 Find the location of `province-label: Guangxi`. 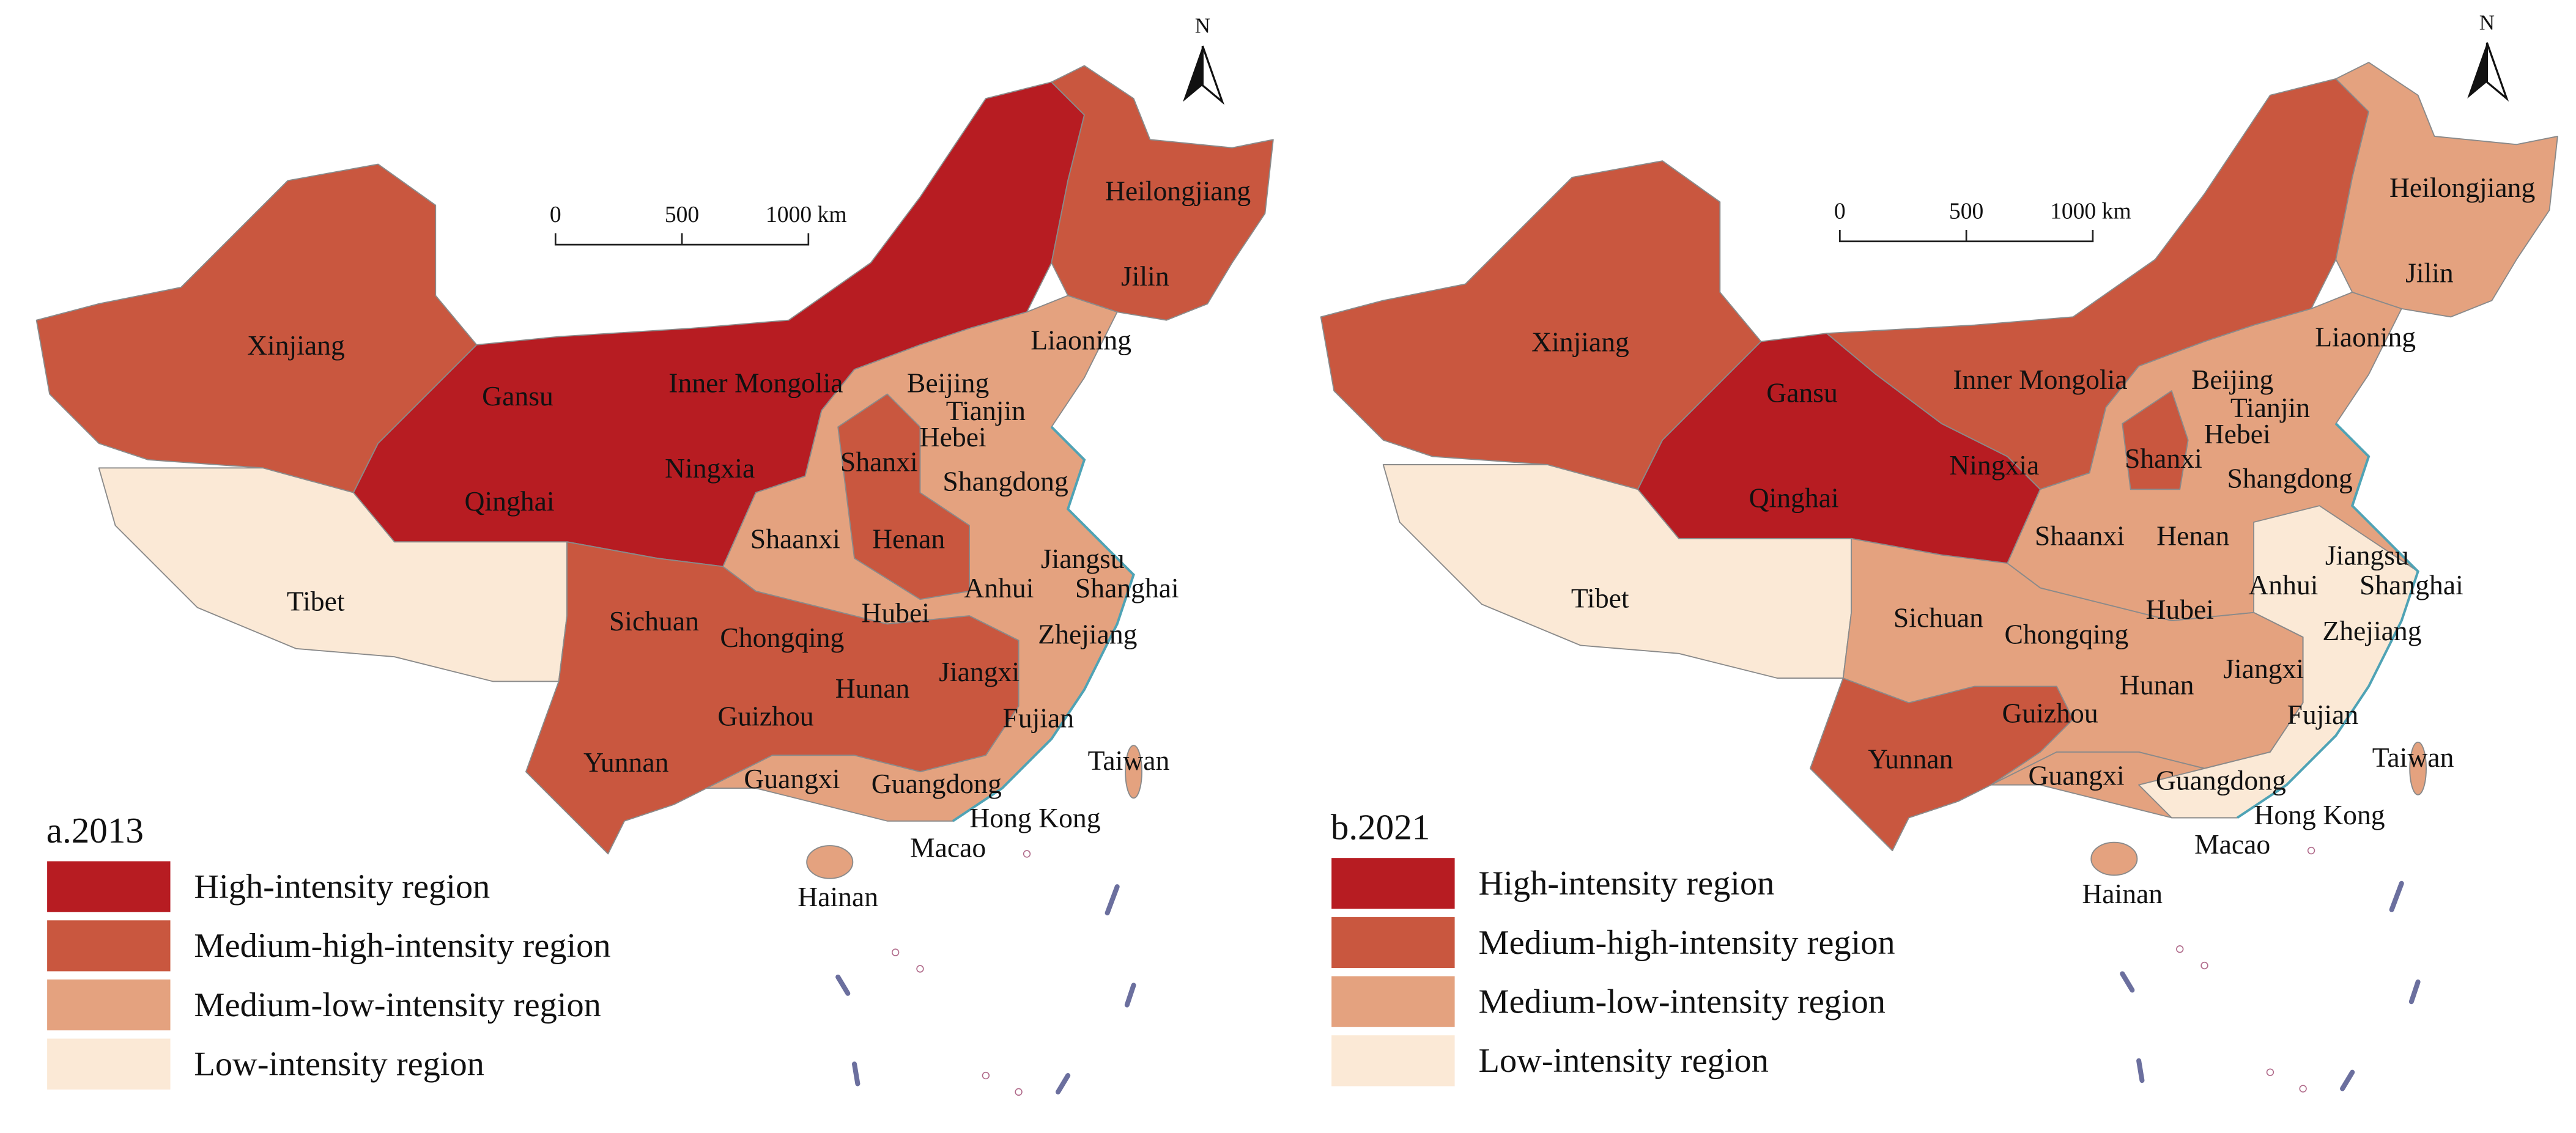

province-label: Guangxi is located at coordinates (2076, 775).